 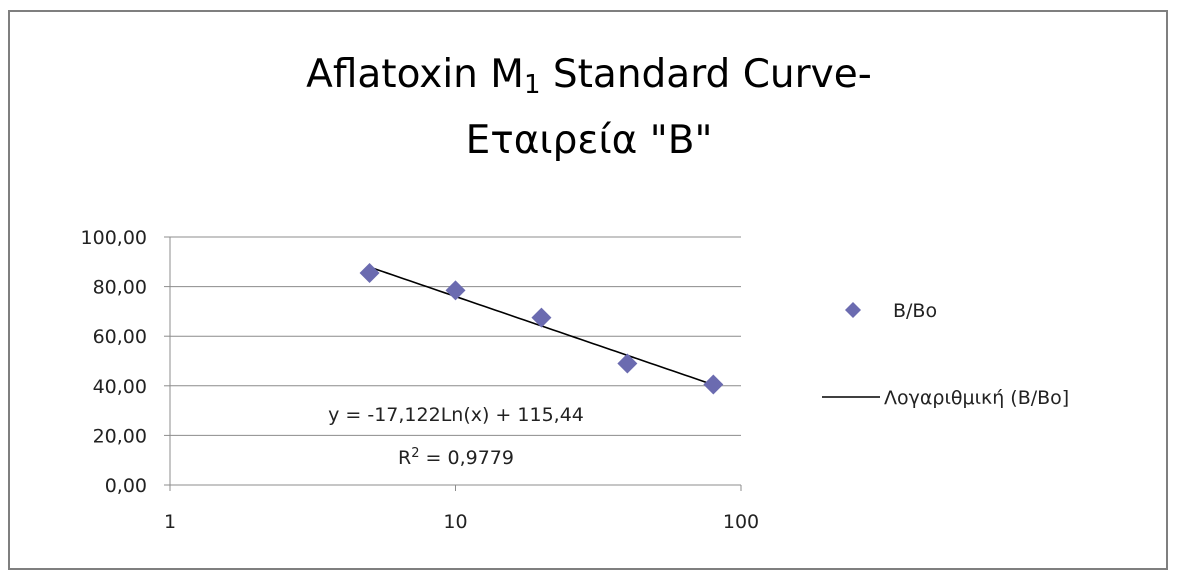 I want to click on x-tick-label: 10, so click(x=455, y=522).